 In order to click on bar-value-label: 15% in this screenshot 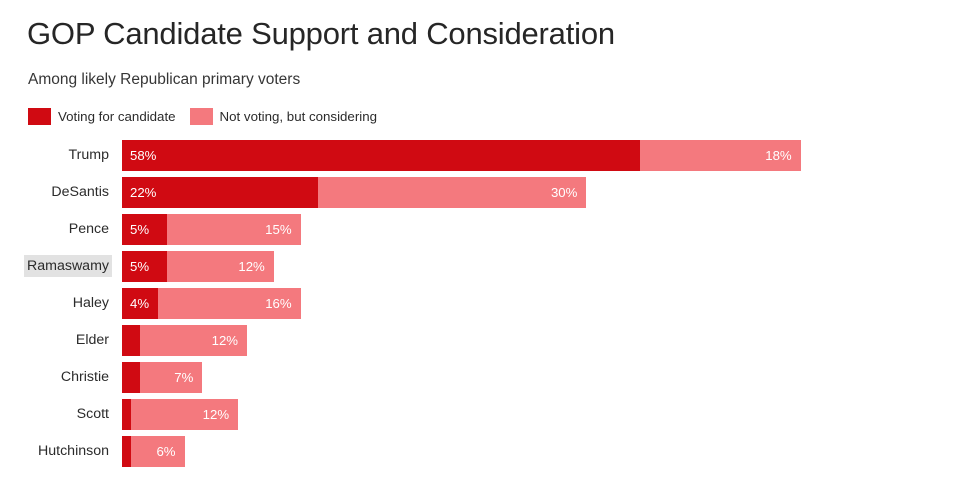, I will do `click(278, 229)`.